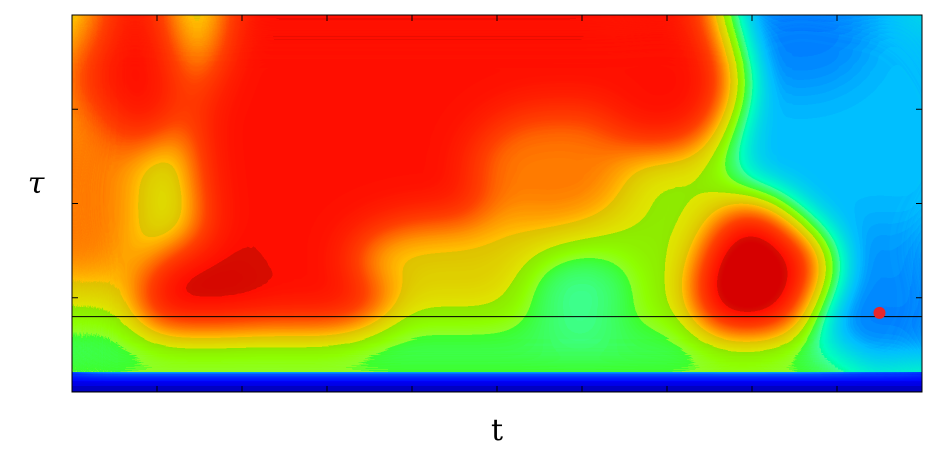 The height and width of the screenshot is (462, 936). Describe the element at coordinates (36, 183) in the screenshot. I see `y-axis-label: τ` at that location.